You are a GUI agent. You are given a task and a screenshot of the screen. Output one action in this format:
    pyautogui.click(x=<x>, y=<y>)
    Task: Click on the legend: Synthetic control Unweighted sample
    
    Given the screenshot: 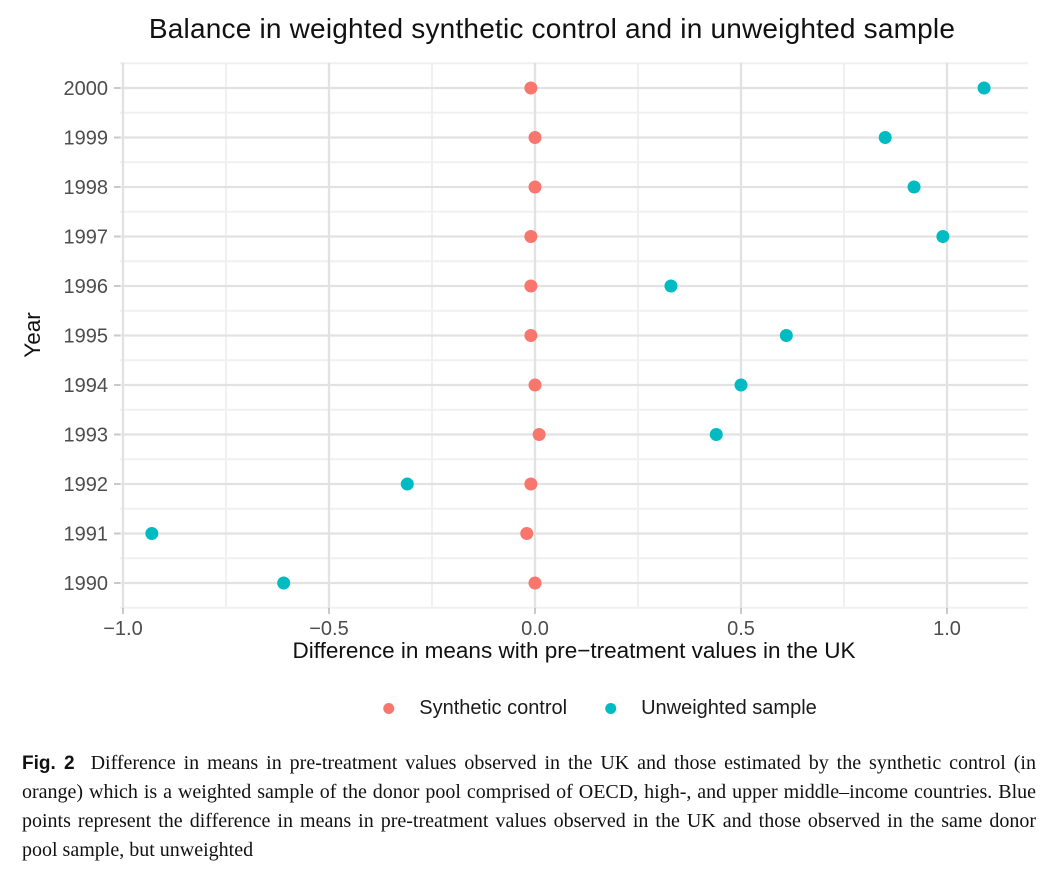 What is the action you would take?
    pyautogui.click(x=600, y=708)
    